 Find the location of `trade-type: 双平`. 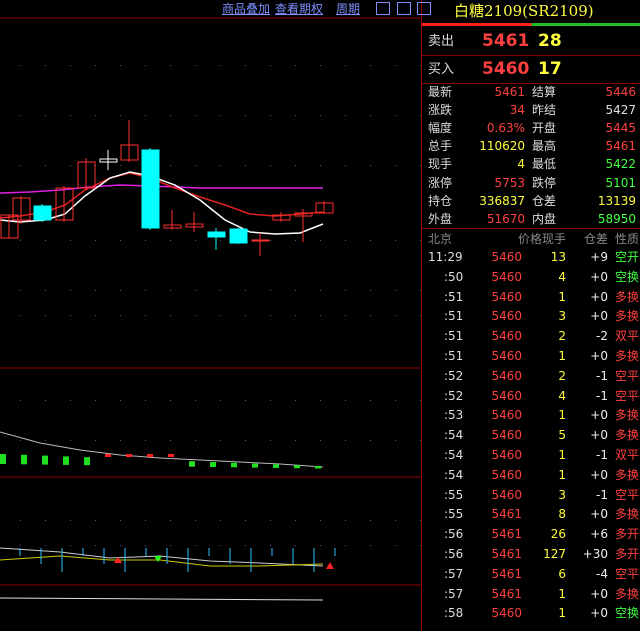

trade-type: 双平 is located at coordinates (626, 455).